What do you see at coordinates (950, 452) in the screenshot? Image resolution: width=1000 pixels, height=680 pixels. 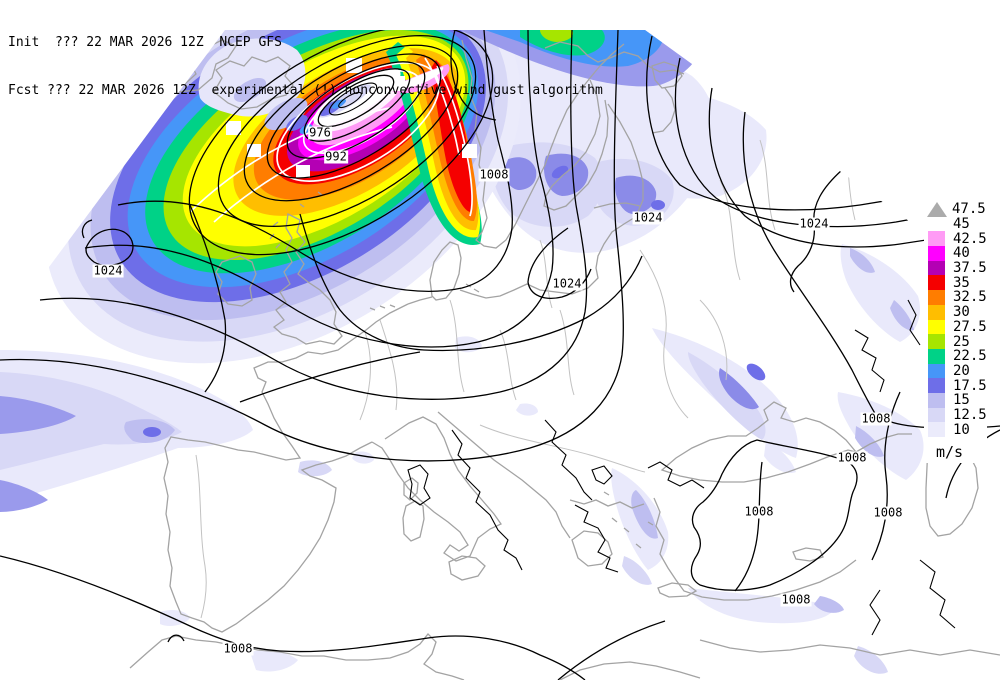 I see `legend-unit: m/s` at bounding box center [950, 452].